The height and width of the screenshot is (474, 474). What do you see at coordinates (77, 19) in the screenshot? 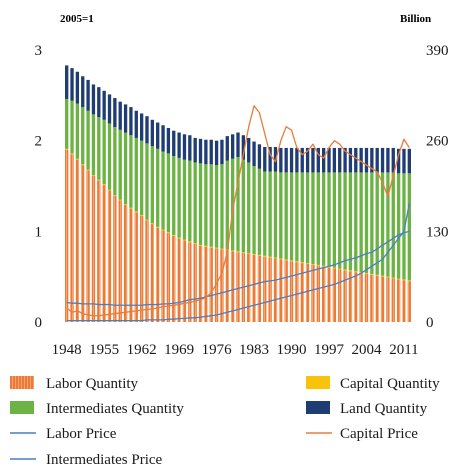
I see `left-axis-unit: 2005=1` at bounding box center [77, 19].